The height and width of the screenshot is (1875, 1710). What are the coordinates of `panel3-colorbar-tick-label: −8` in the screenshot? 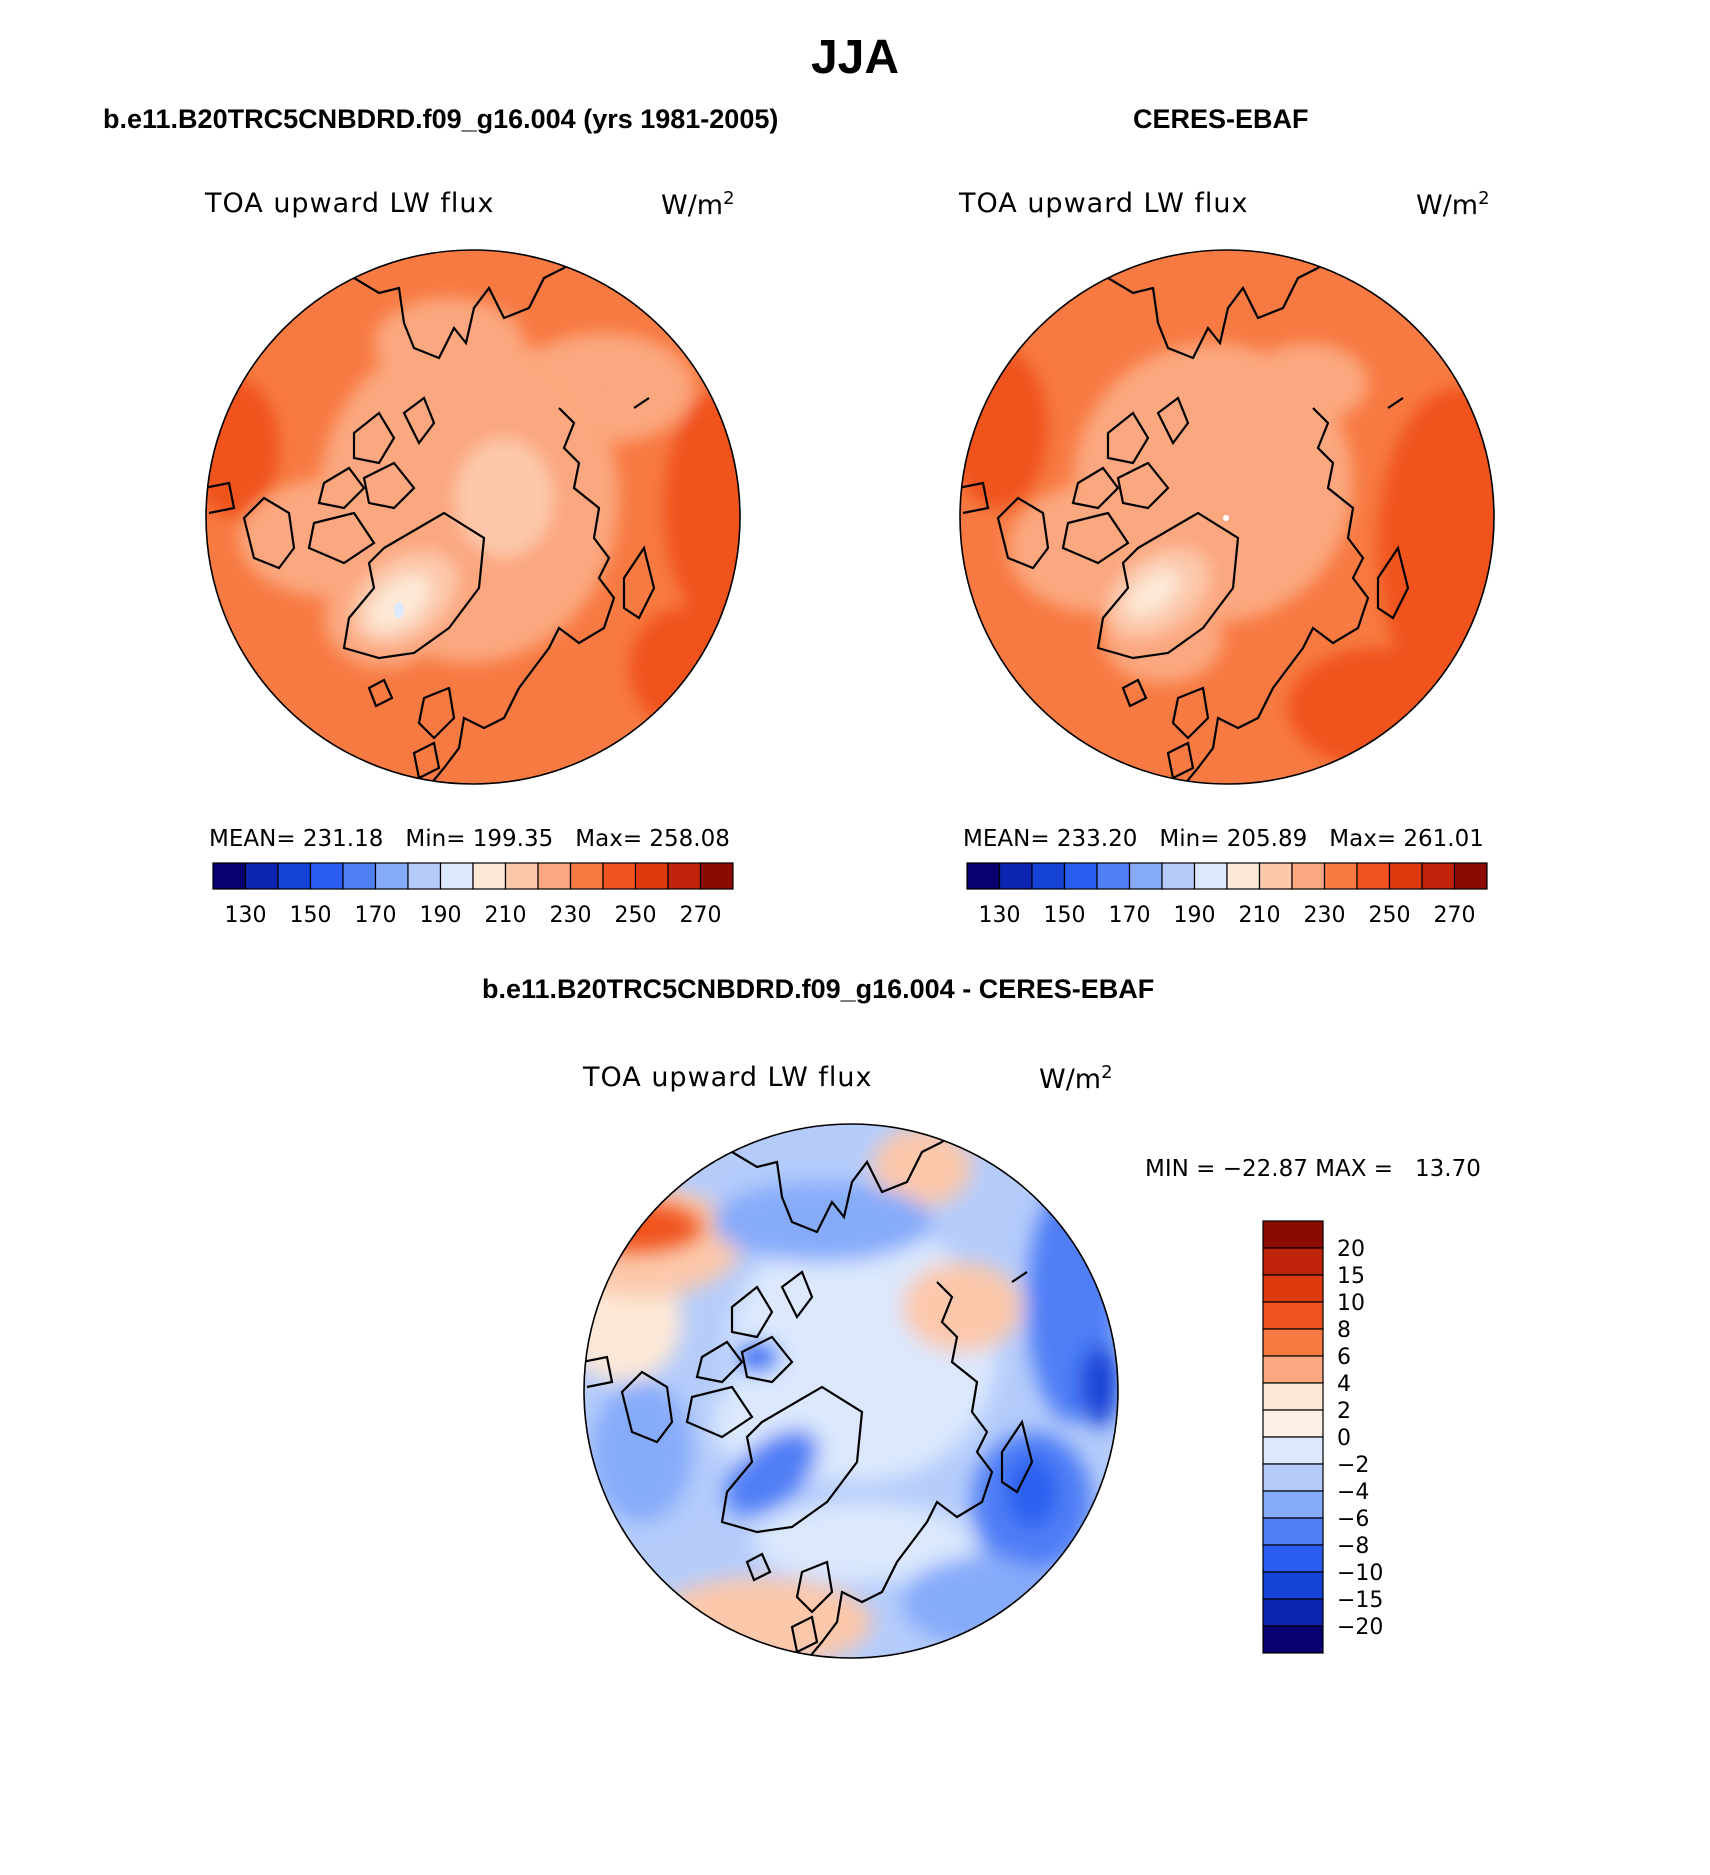 It's located at (1353, 1546).